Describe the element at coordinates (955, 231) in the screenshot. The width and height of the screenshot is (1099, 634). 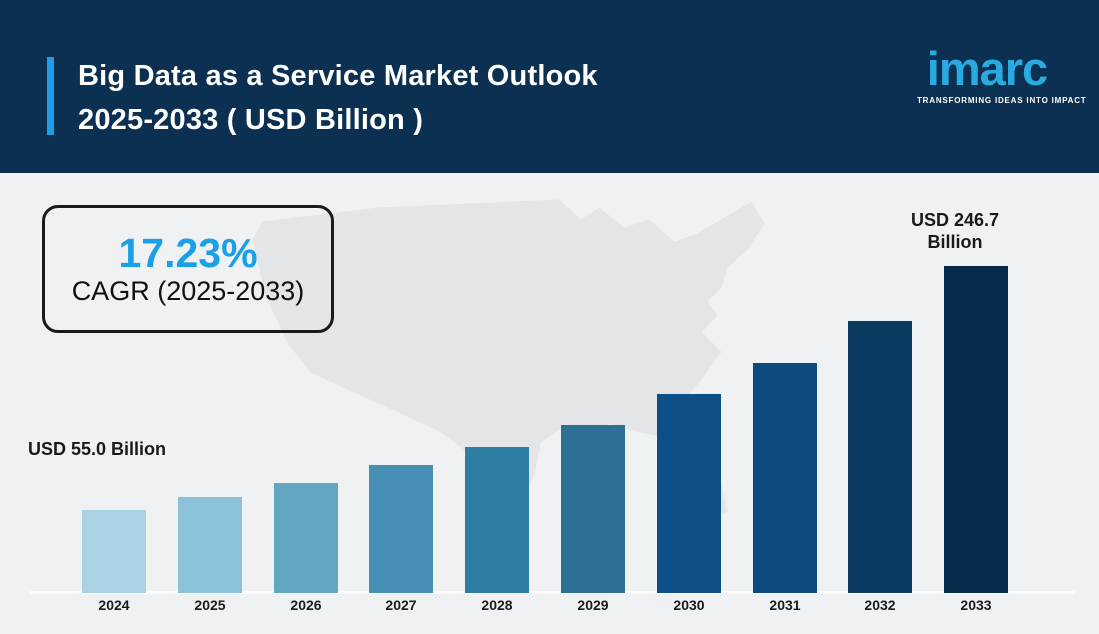
I see `end-value-annotation: USD 246.7 Billion` at that location.